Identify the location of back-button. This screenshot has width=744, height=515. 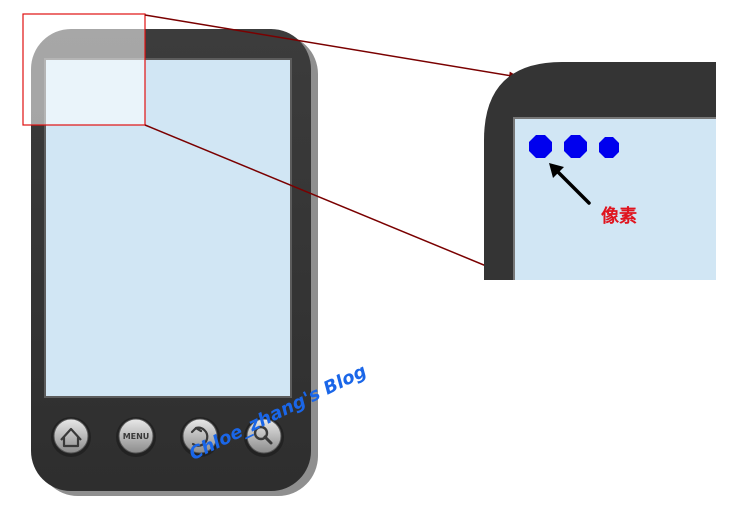
(200, 437).